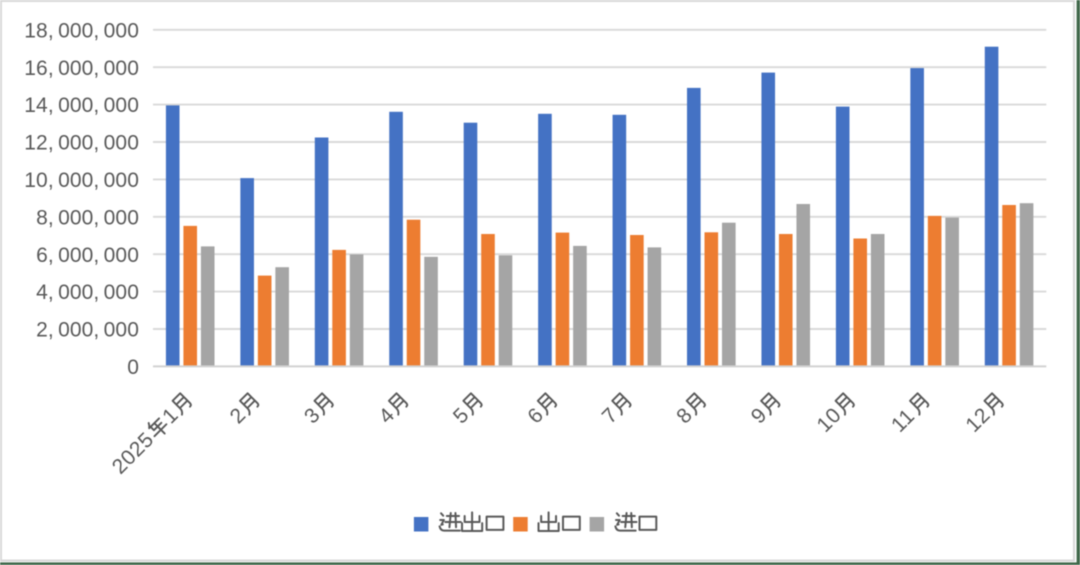 The height and width of the screenshot is (565, 1080). I want to click on svg-text: 4, 000, 000, so click(87, 292).